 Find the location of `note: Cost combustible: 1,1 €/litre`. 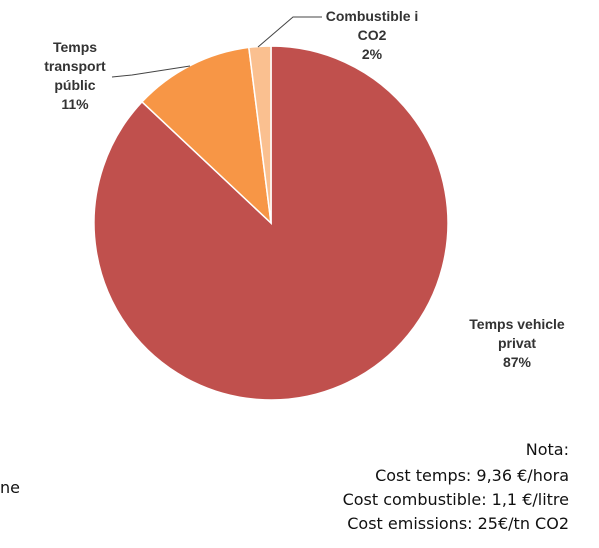

note: Cost combustible: 1,1 €/litre is located at coordinates (455, 499).